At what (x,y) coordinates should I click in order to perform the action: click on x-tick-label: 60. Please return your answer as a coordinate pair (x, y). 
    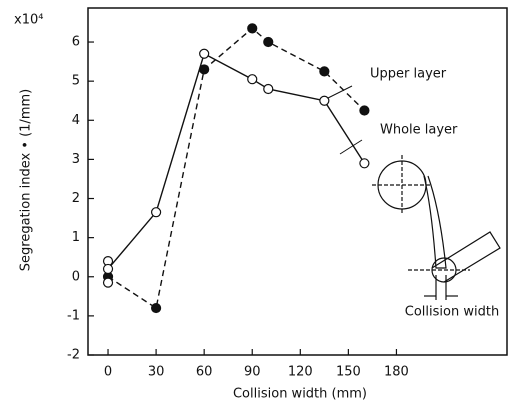
    Looking at the image, I should click on (204, 372).